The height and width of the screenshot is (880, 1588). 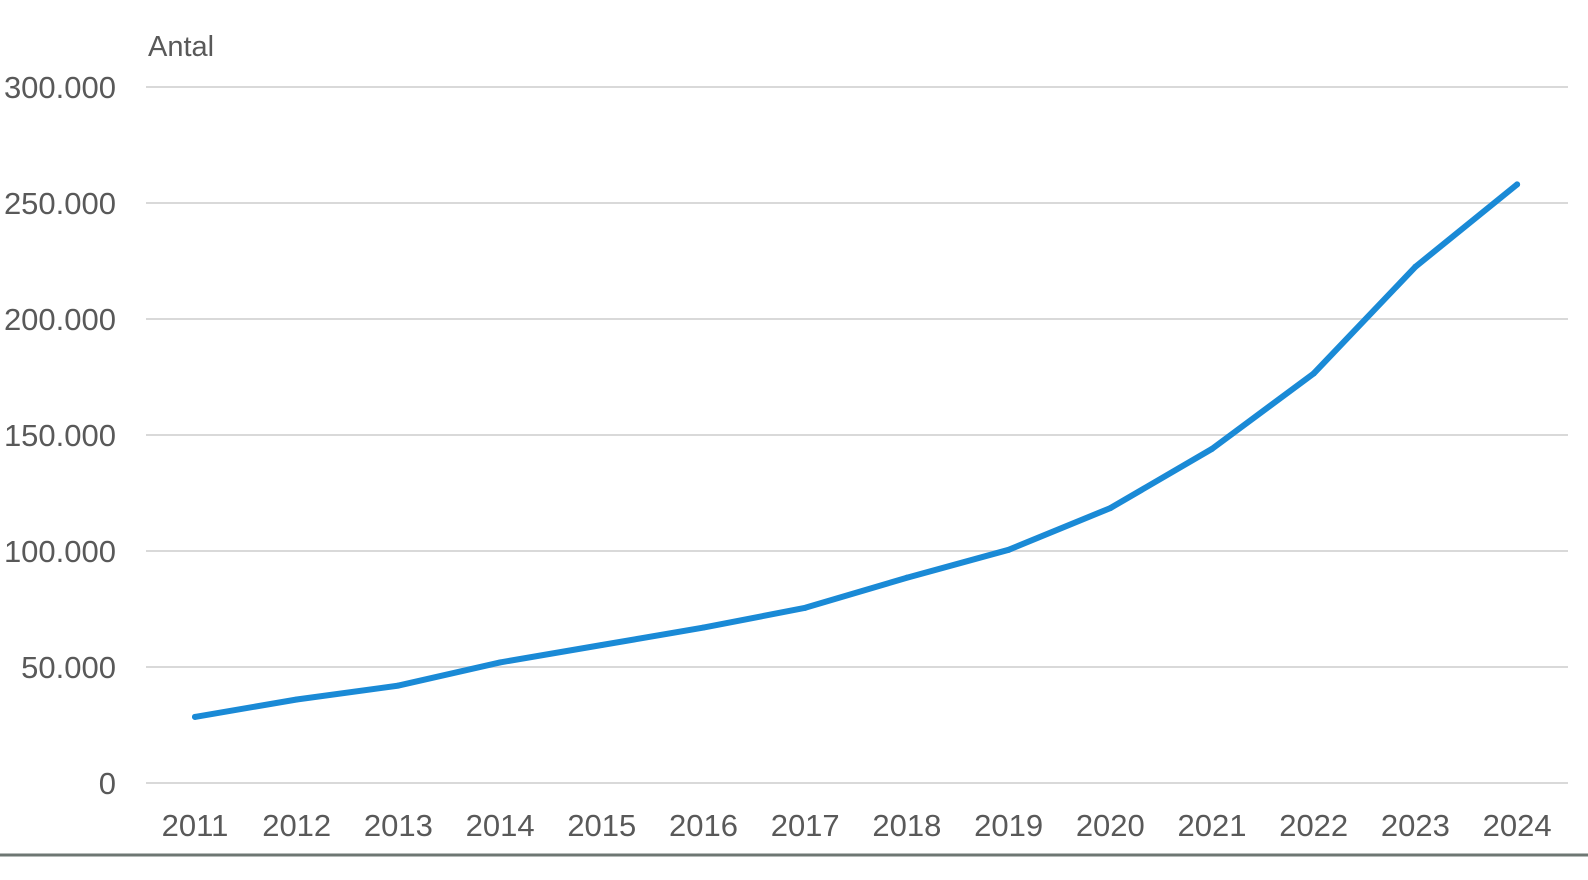 I want to click on x-tick-label: 2012, so click(x=296, y=825).